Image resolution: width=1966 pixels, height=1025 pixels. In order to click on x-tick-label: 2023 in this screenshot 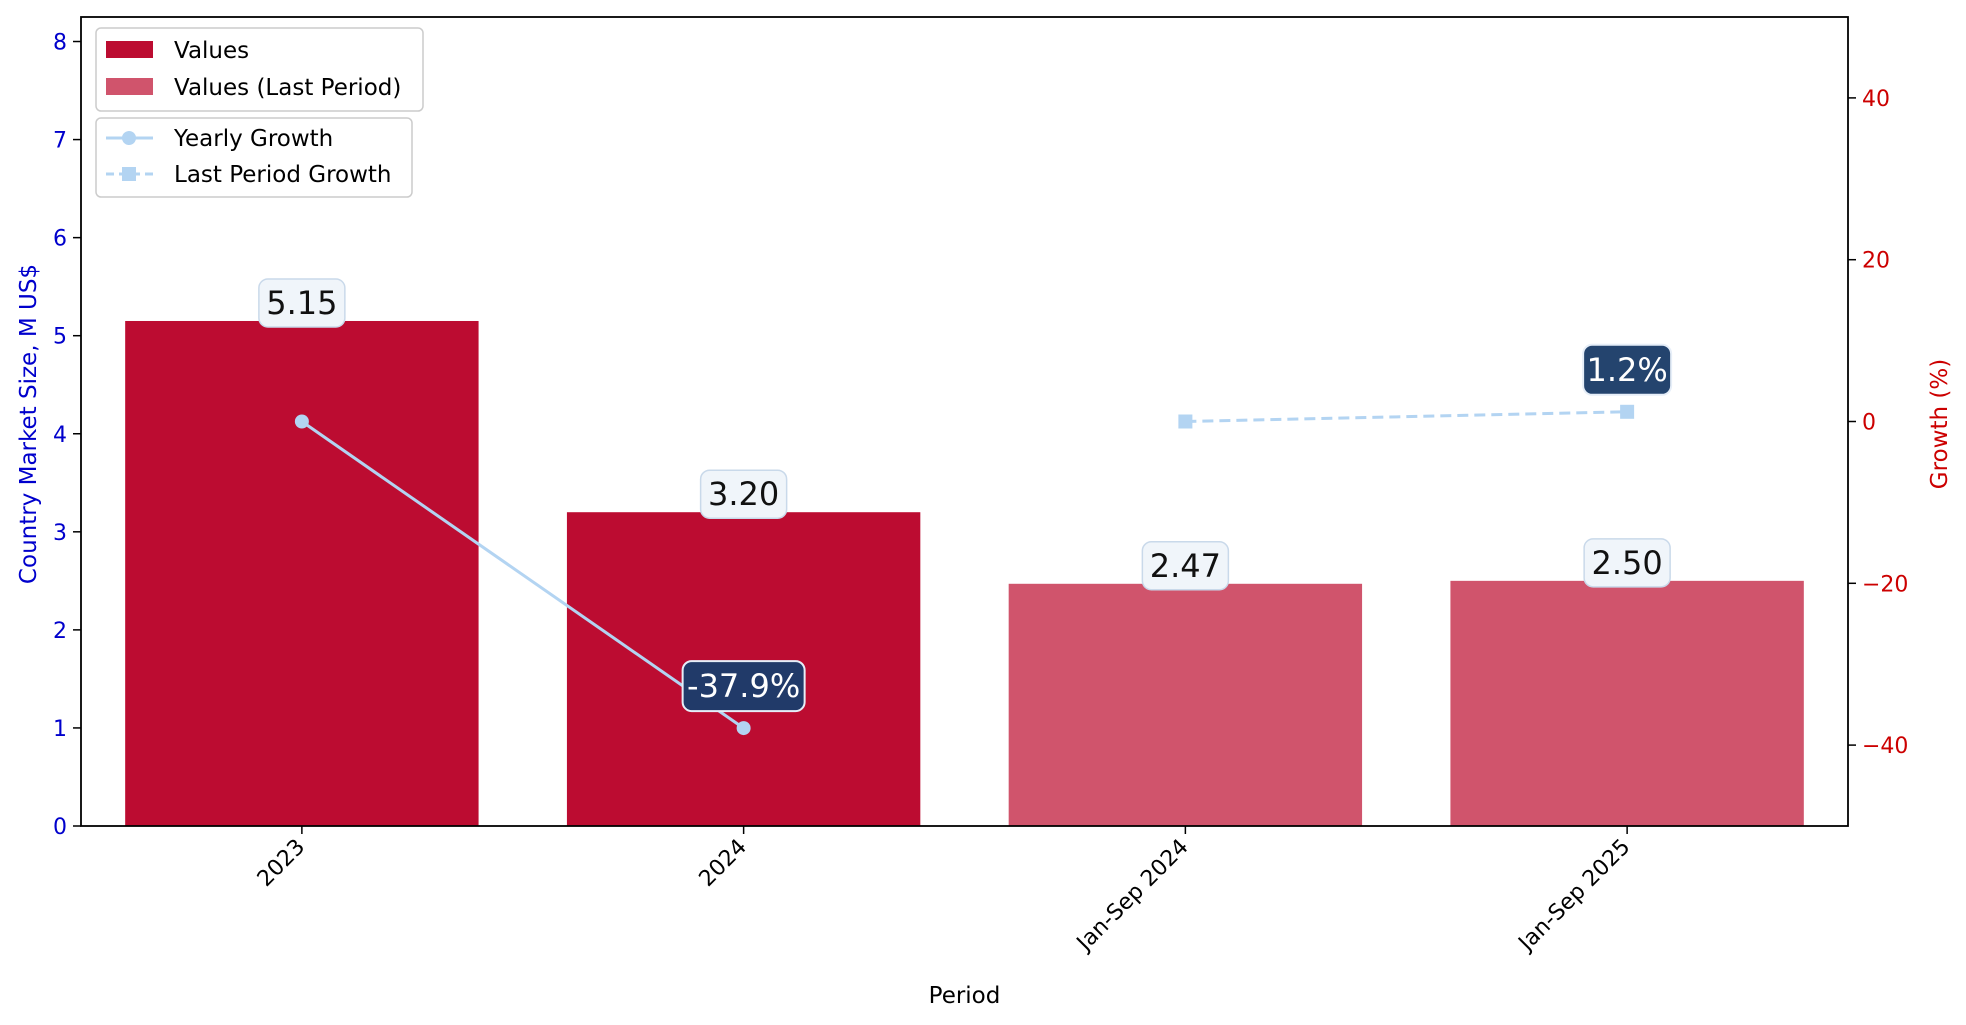, I will do `click(281, 863)`.